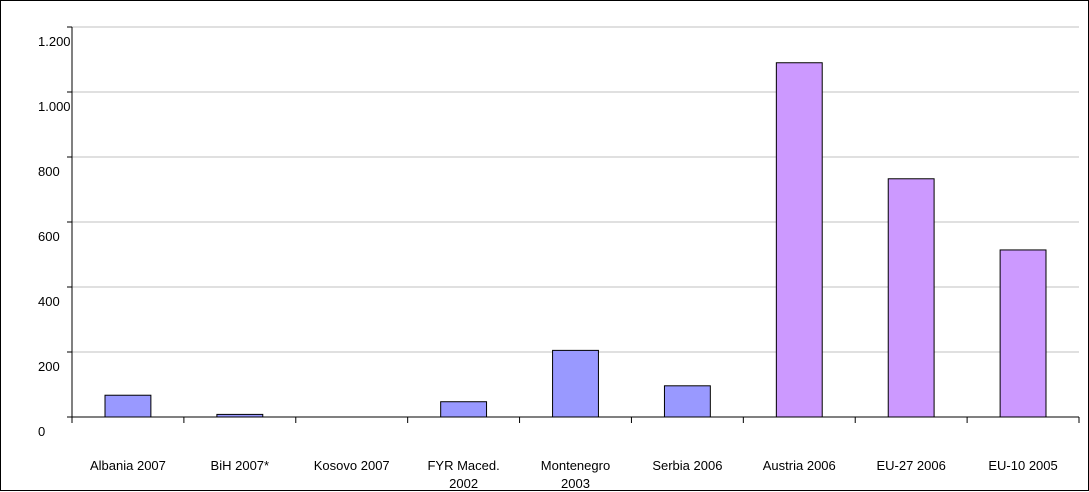 This screenshot has height=492, width=1089. Describe the element at coordinates (54, 106) in the screenshot. I see `y-tick-label: 1.000` at that location.